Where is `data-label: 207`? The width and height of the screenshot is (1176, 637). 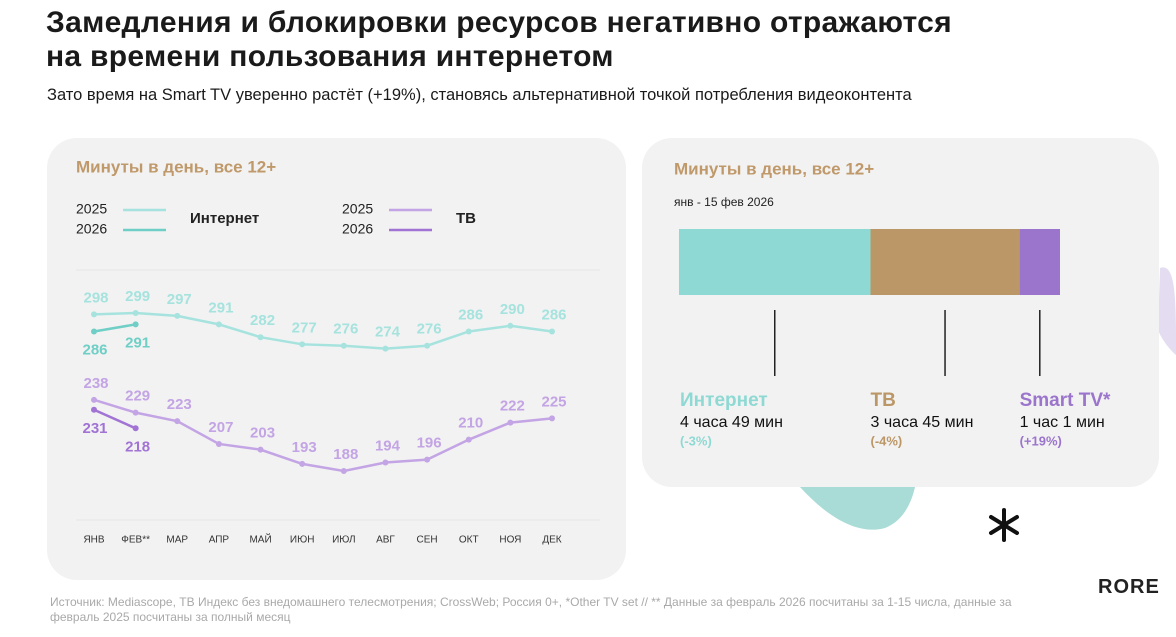 data-label: 207 is located at coordinates (220, 427).